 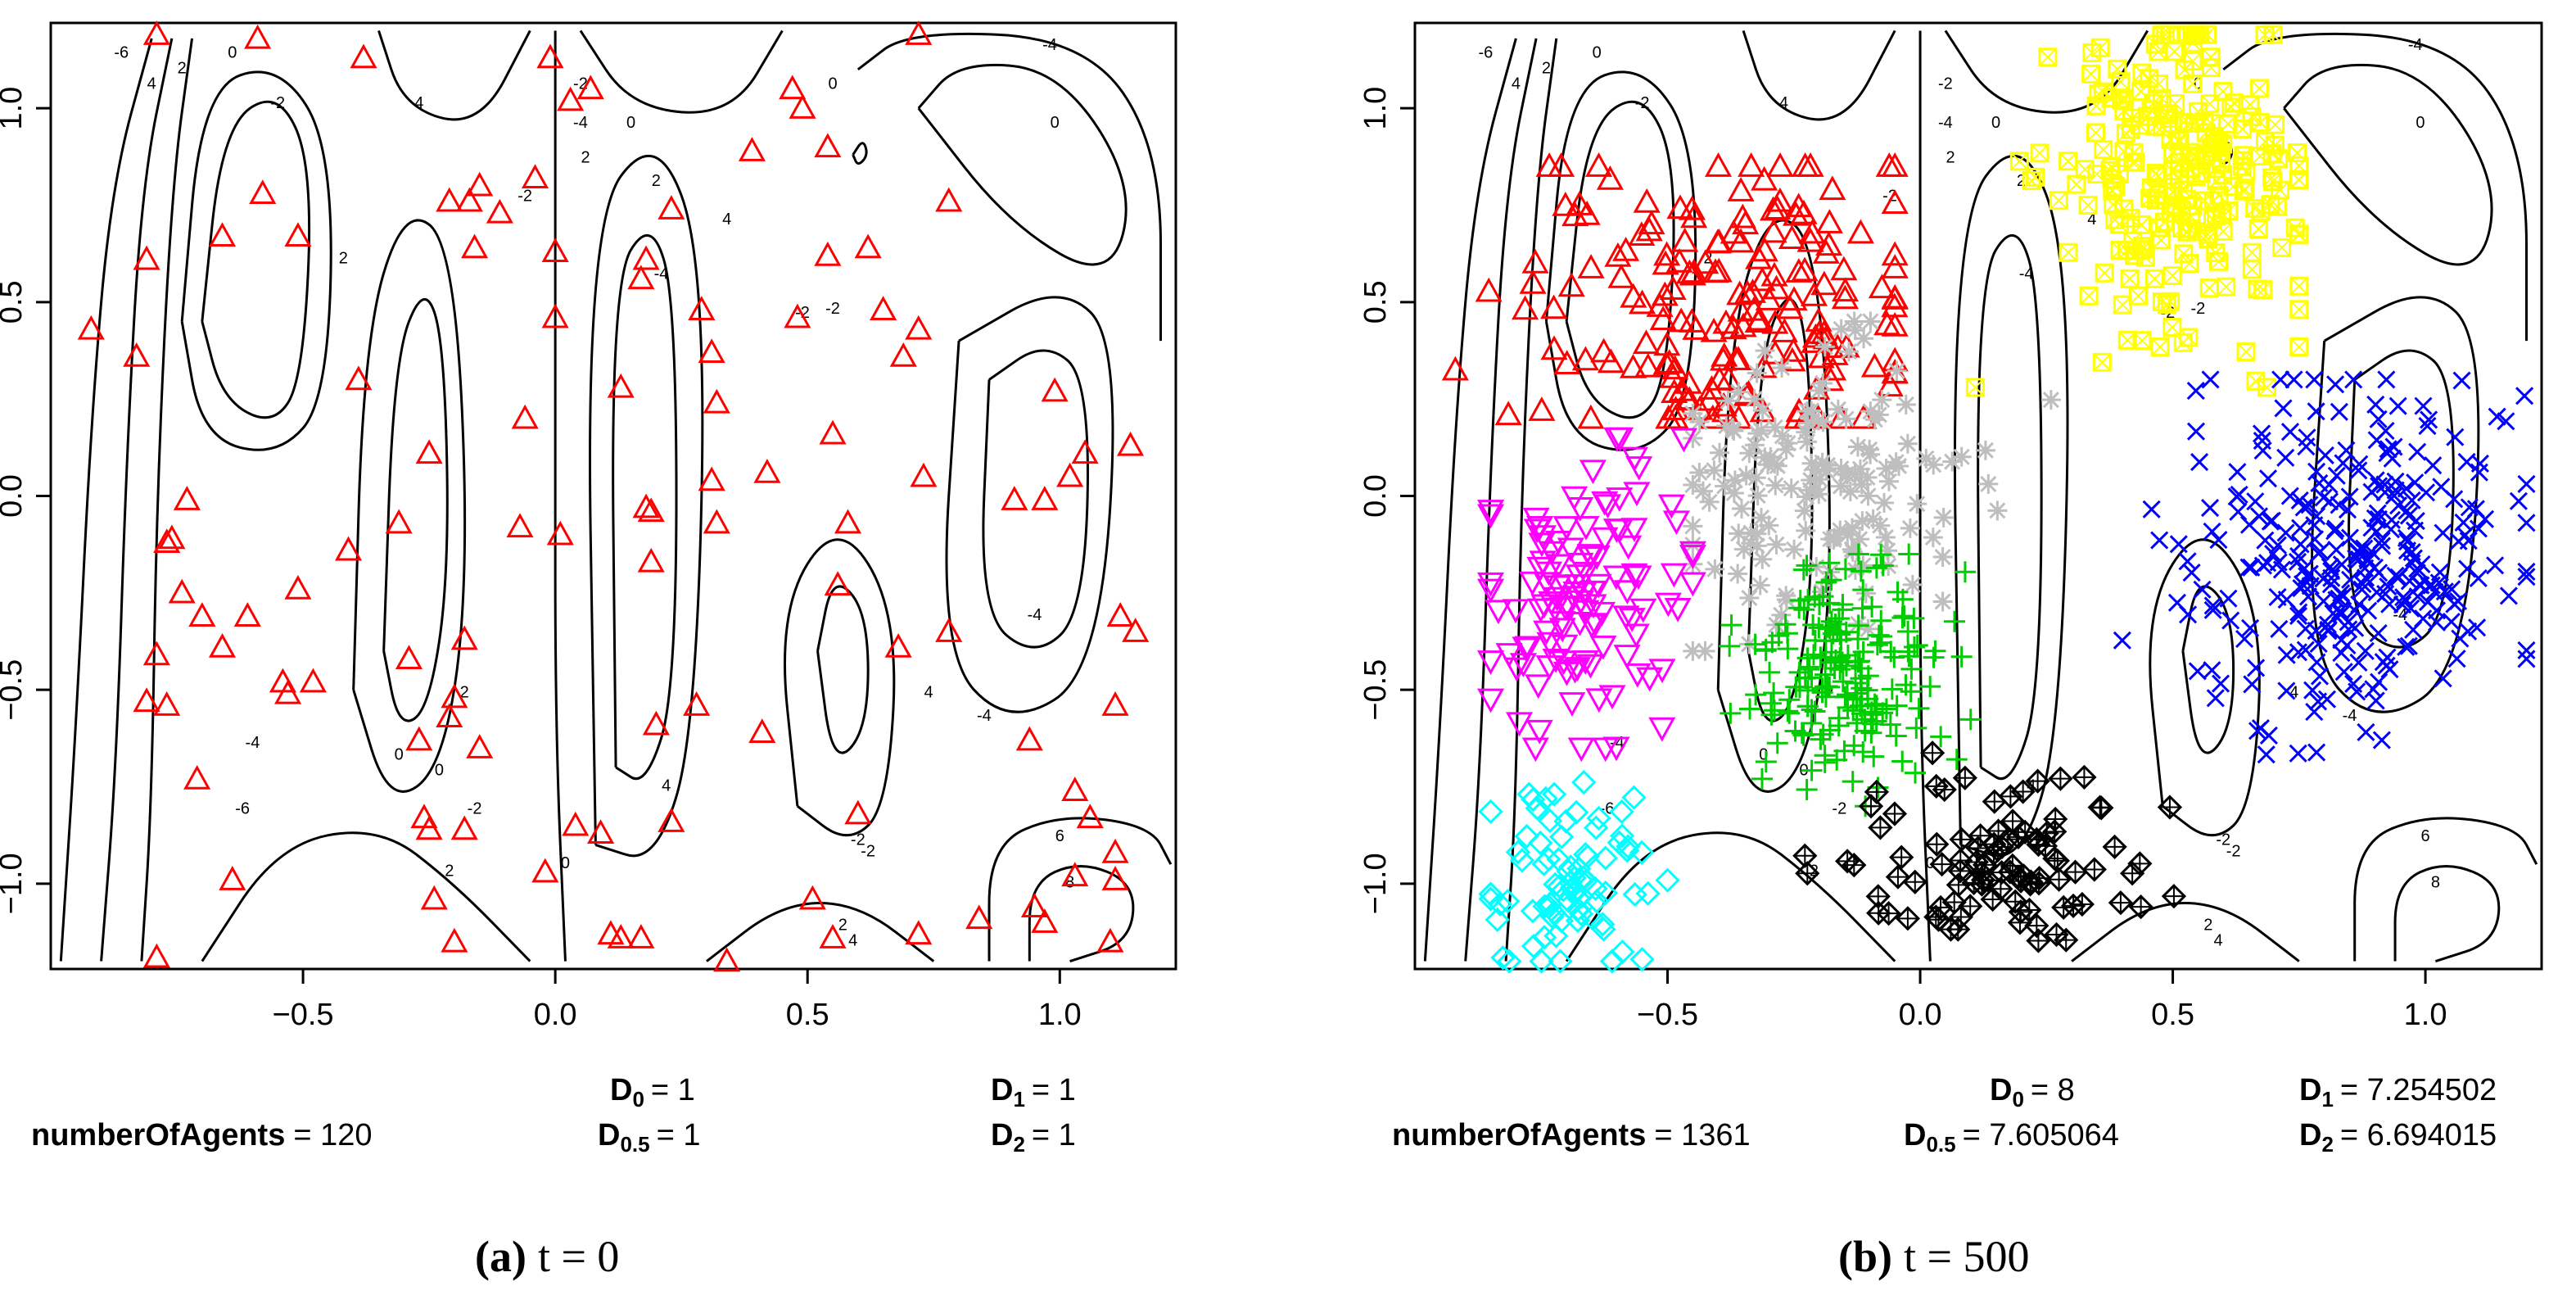 What do you see at coordinates (1059, 836) in the screenshot?
I see `contour-label: 6` at bounding box center [1059, 836].